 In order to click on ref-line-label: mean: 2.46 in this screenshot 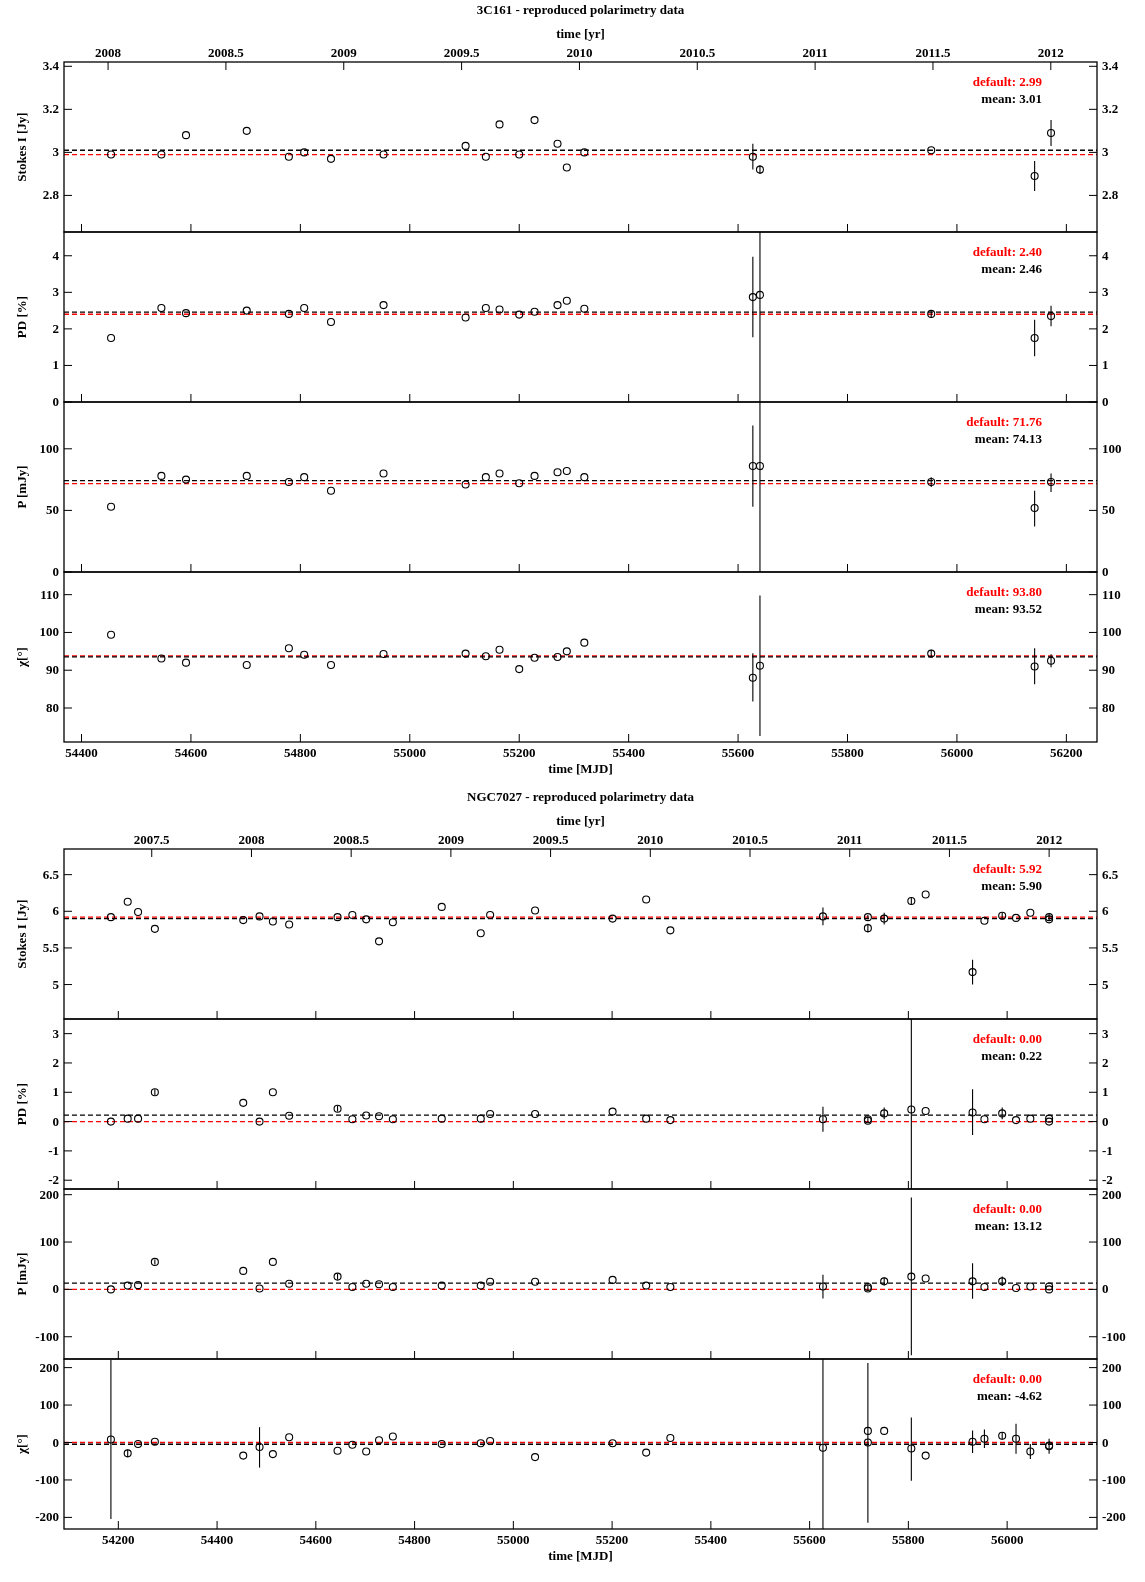, I will do `click(1012, 268)`.